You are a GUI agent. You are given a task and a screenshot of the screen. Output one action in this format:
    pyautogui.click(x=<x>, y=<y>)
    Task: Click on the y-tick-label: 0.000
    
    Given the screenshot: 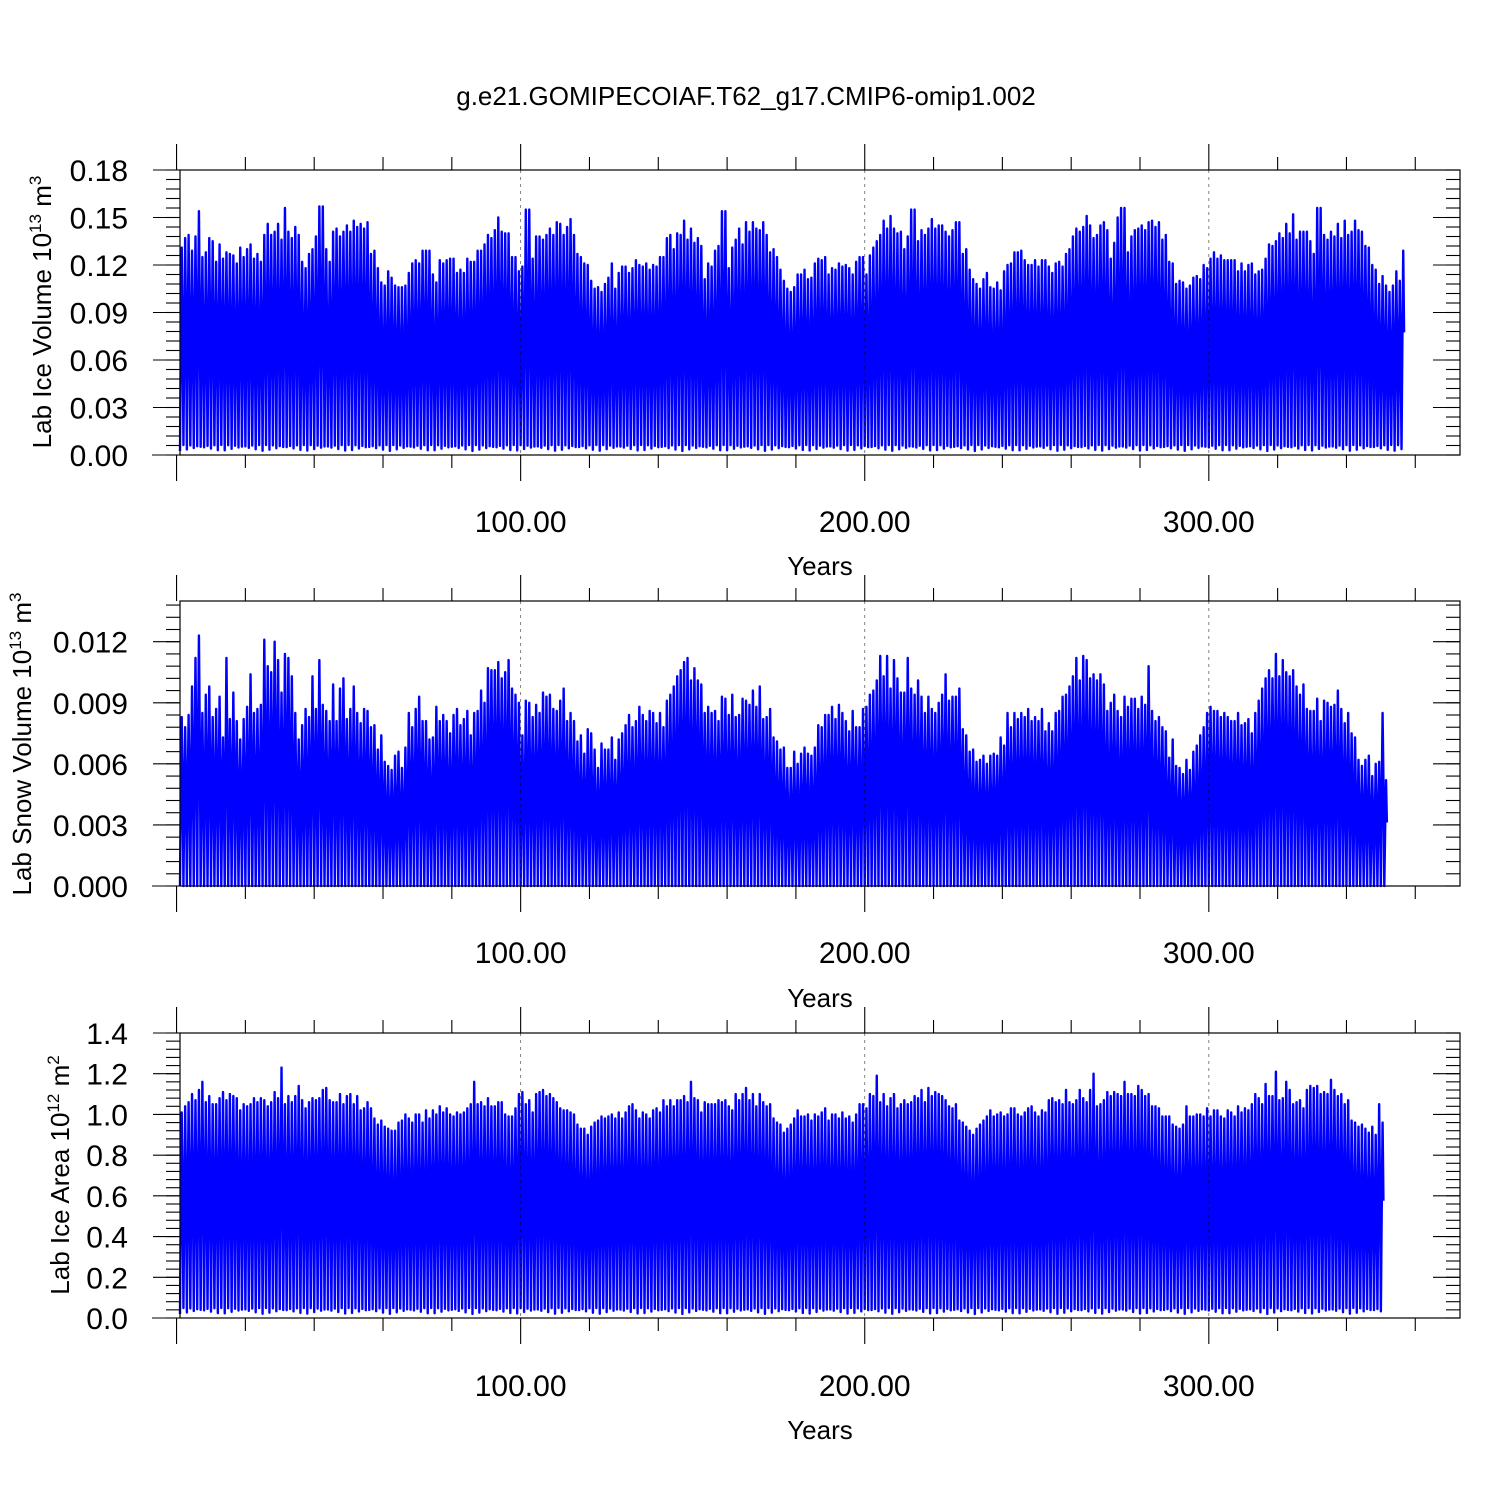 What is the action you would take?
    pyautogui.click(x=90, y=887)
    